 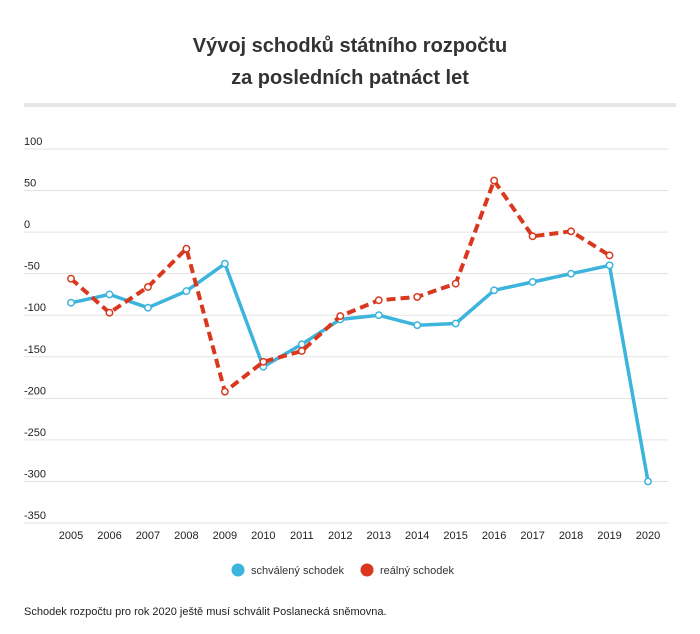 I want to click on x-tick-label: 2005, so click(x=71, y=536).